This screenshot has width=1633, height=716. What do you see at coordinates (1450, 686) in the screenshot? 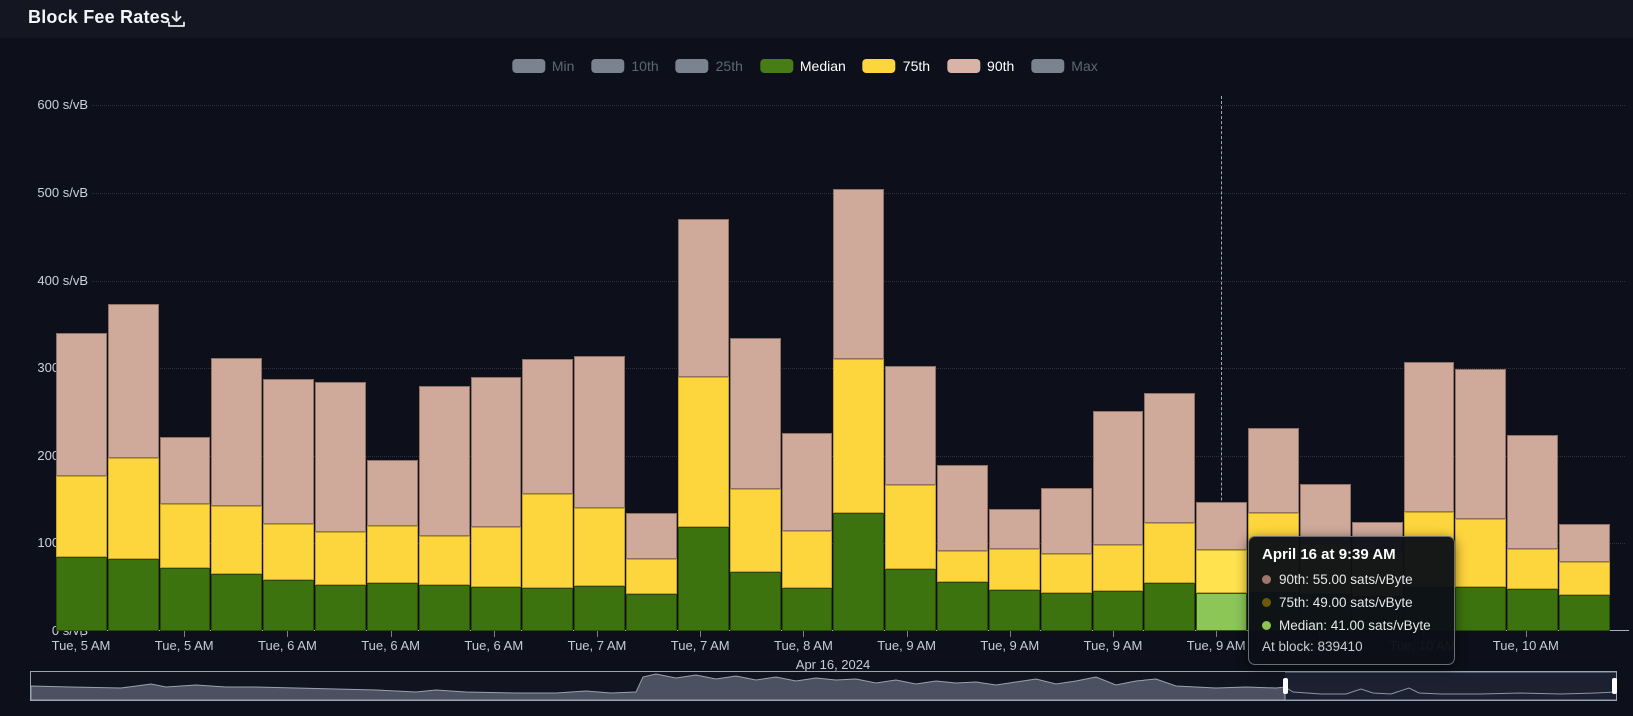
I see `datazoom-selected-window` at bounding box center [1450, 686].